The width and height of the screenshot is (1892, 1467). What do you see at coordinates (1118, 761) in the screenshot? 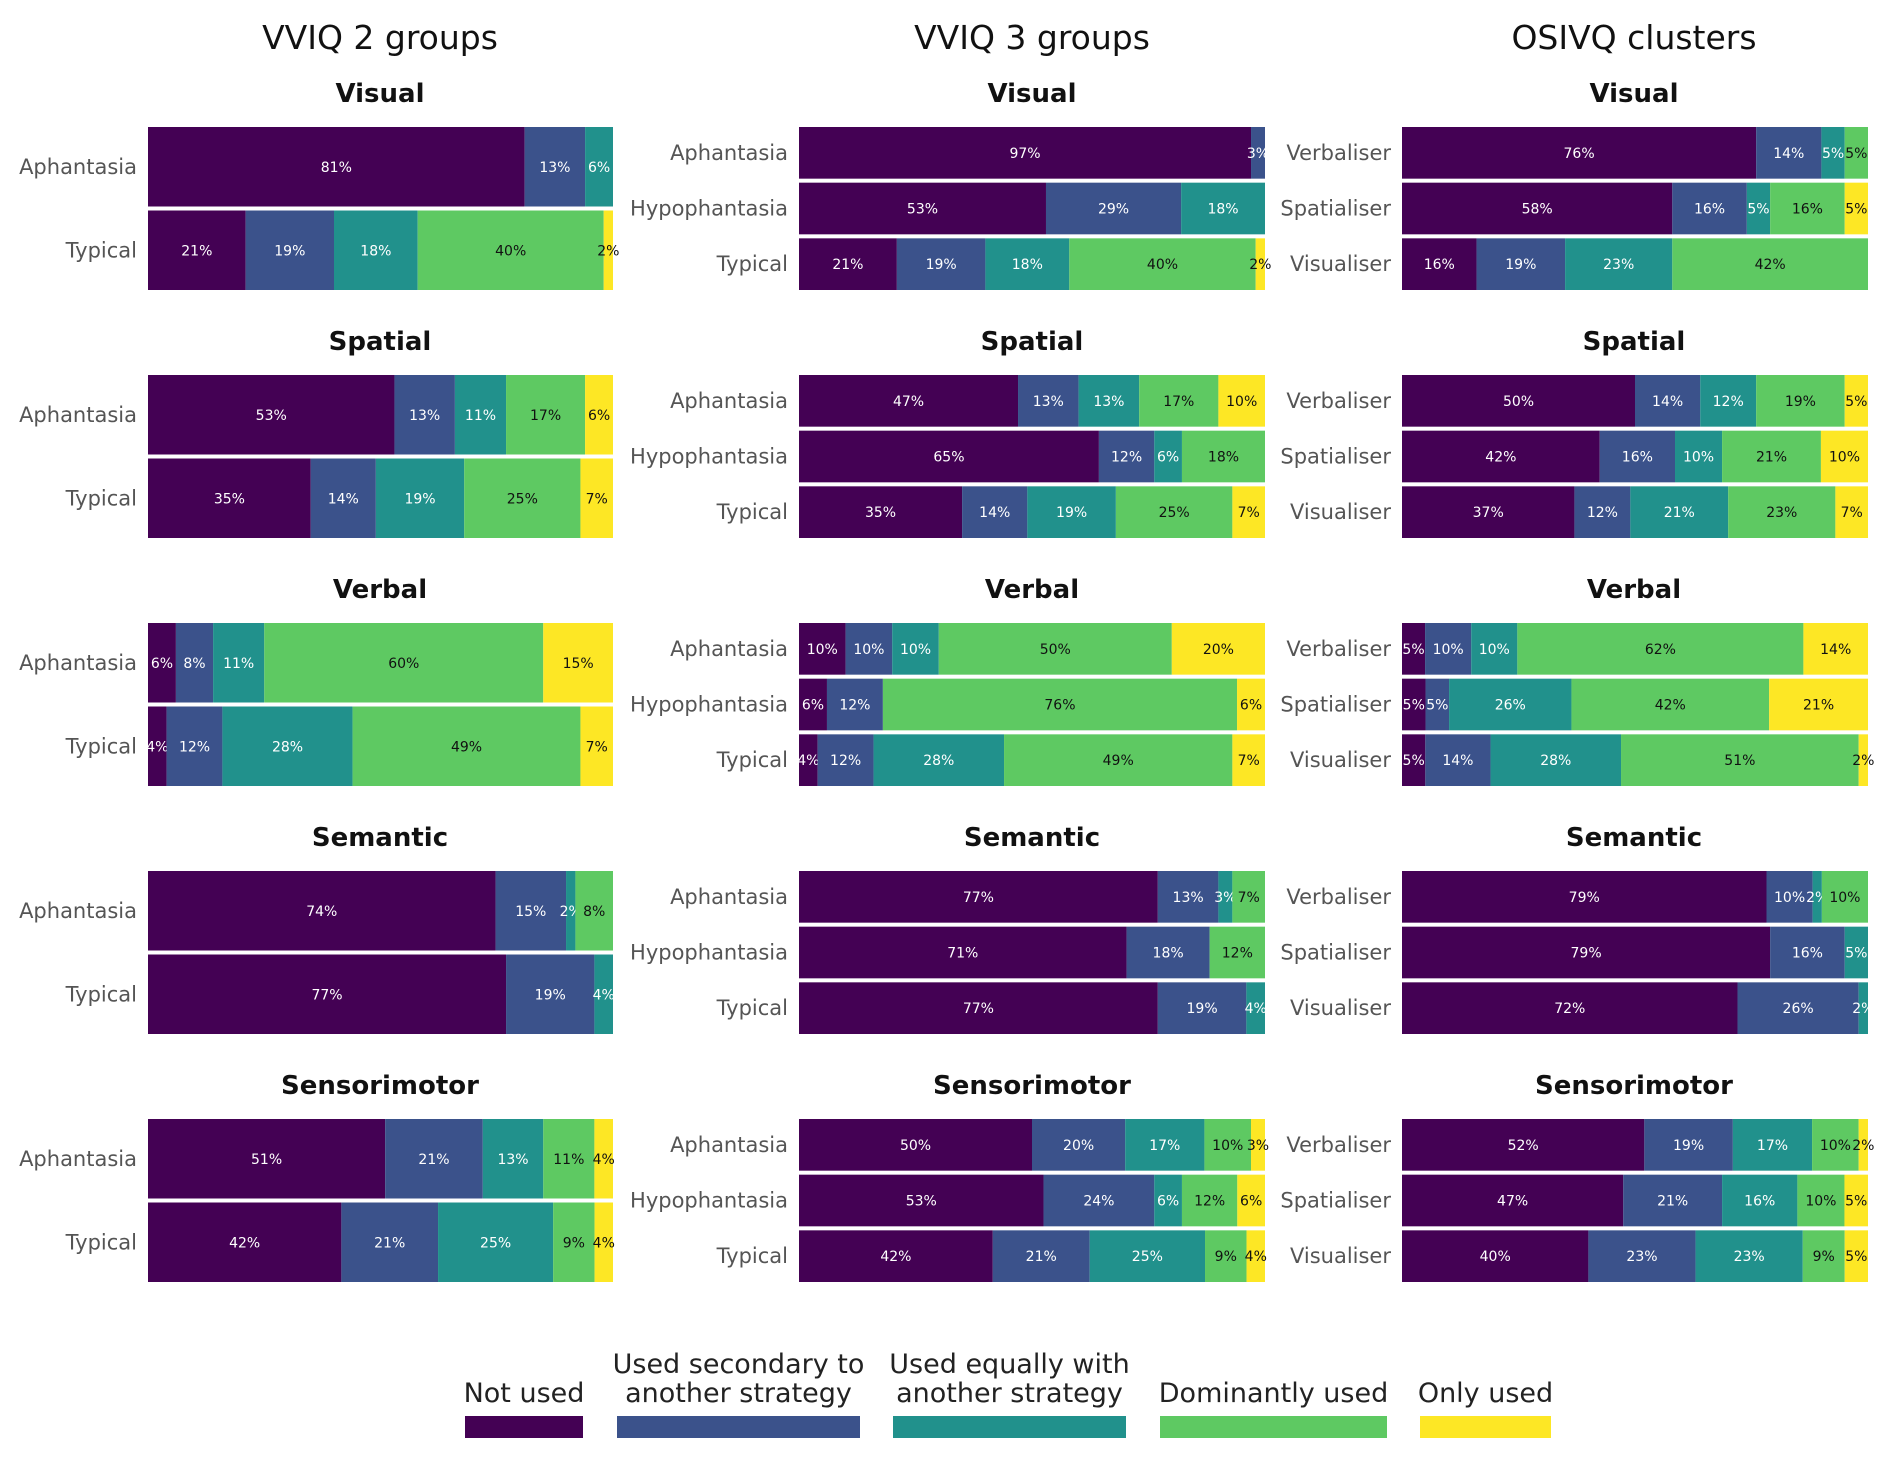
I see `data-label: 49%` at bounding box center [1118, 761].